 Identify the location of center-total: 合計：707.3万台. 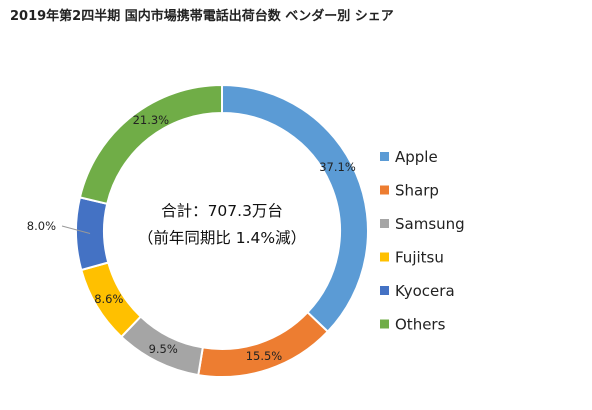
(222, 211).